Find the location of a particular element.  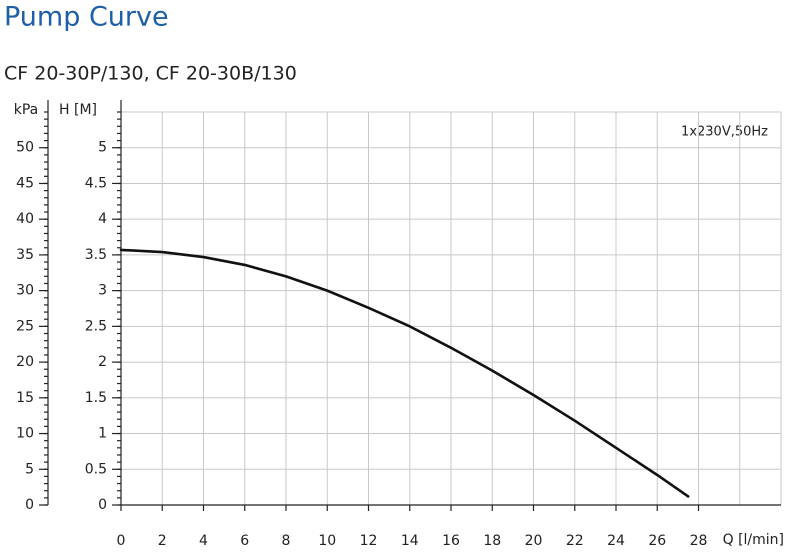

y2-axis-label: kPa is located at coordinates (26, 110).